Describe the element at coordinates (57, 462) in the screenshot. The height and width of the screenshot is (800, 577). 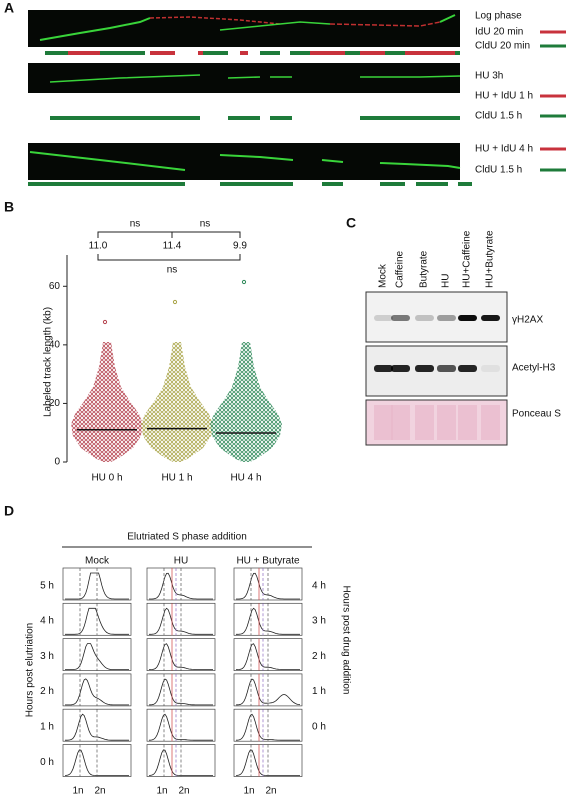
I see `y-tick-label: 0` at that location.